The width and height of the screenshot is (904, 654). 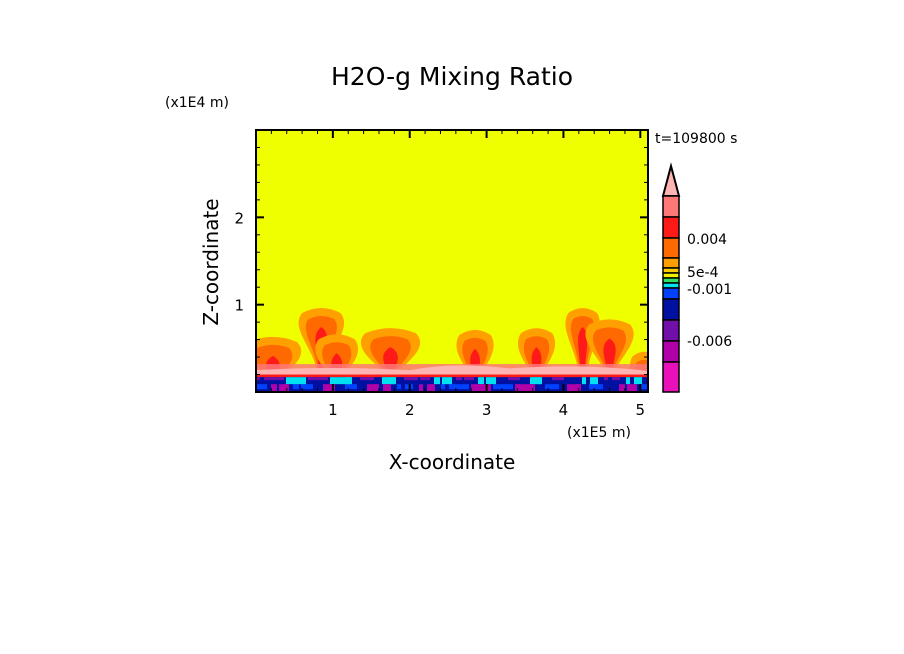 I want to click on y-tick-label: 1, so click(x=239, y=306).